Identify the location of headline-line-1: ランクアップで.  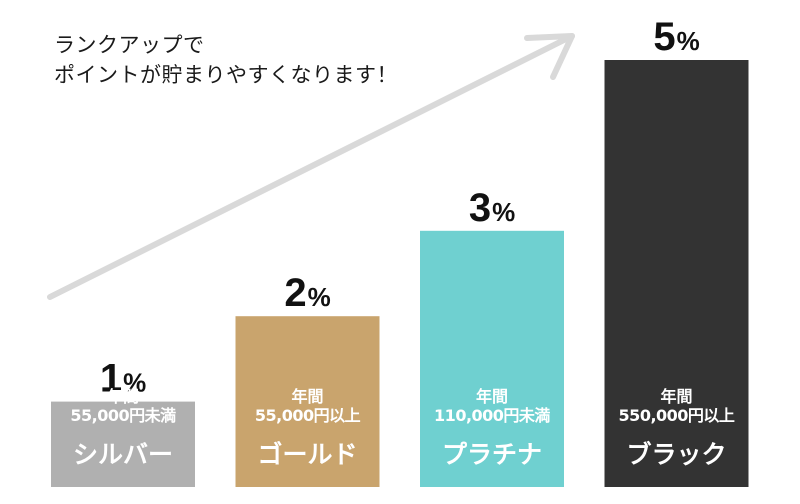
(129, 45).